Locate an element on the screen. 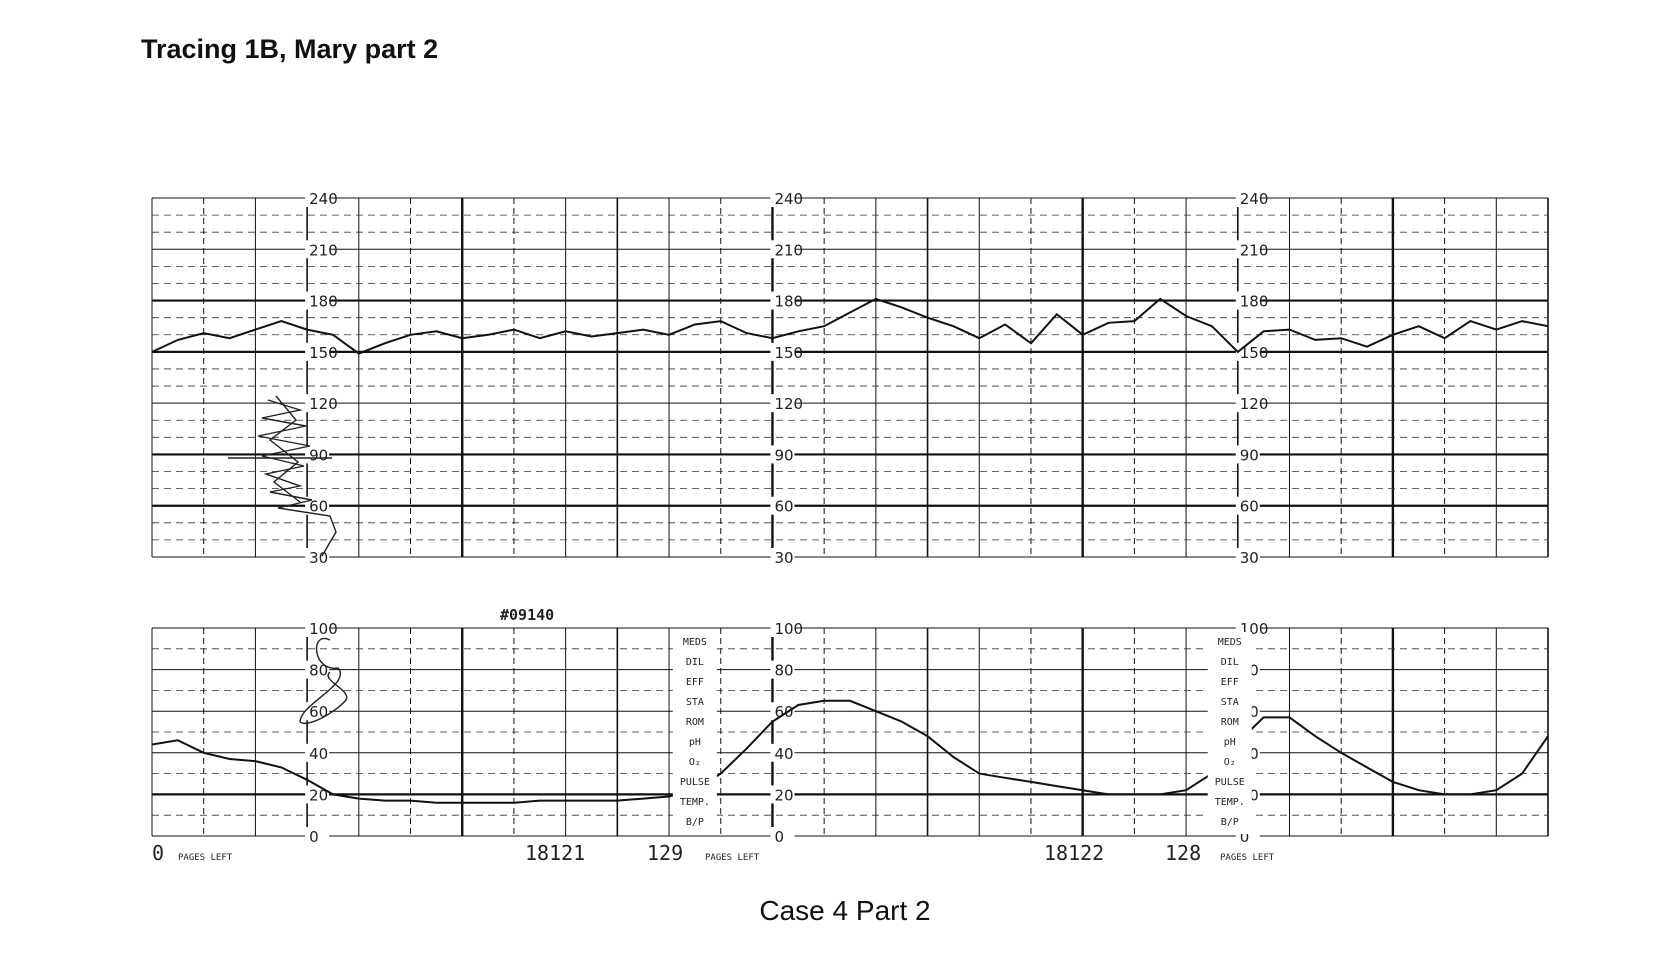  form-field-label: STA is located at coordinates (1230, 702).